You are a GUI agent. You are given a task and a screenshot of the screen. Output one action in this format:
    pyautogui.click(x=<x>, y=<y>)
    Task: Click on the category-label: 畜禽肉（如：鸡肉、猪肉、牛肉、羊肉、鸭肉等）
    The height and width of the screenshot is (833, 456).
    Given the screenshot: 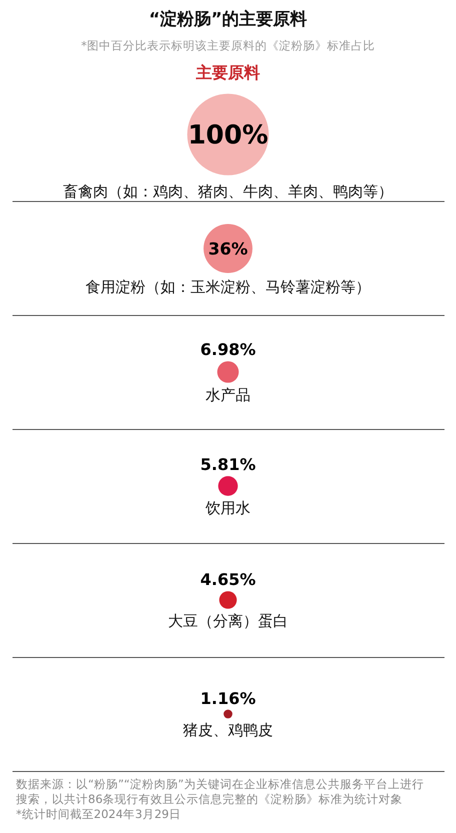 What is the action you would take?
    pyautogui.click(x=228, y=191)
    